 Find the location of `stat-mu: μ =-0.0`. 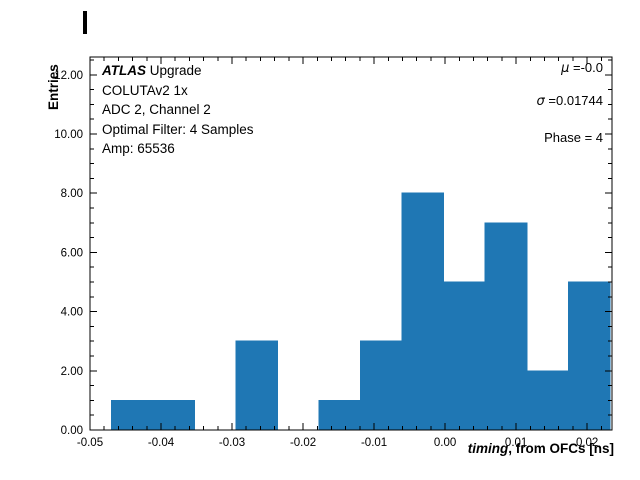

stat-mu: μ =-0.0 is located at coordinates (582, 68).